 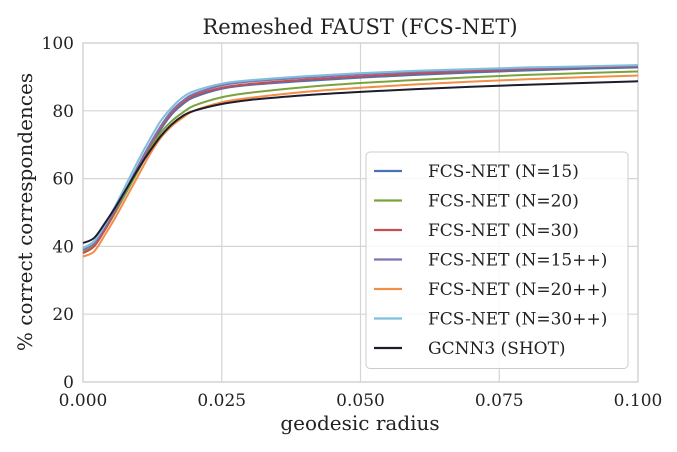 I want to click on y-tick-label: 80, so click(x=63, y=112).